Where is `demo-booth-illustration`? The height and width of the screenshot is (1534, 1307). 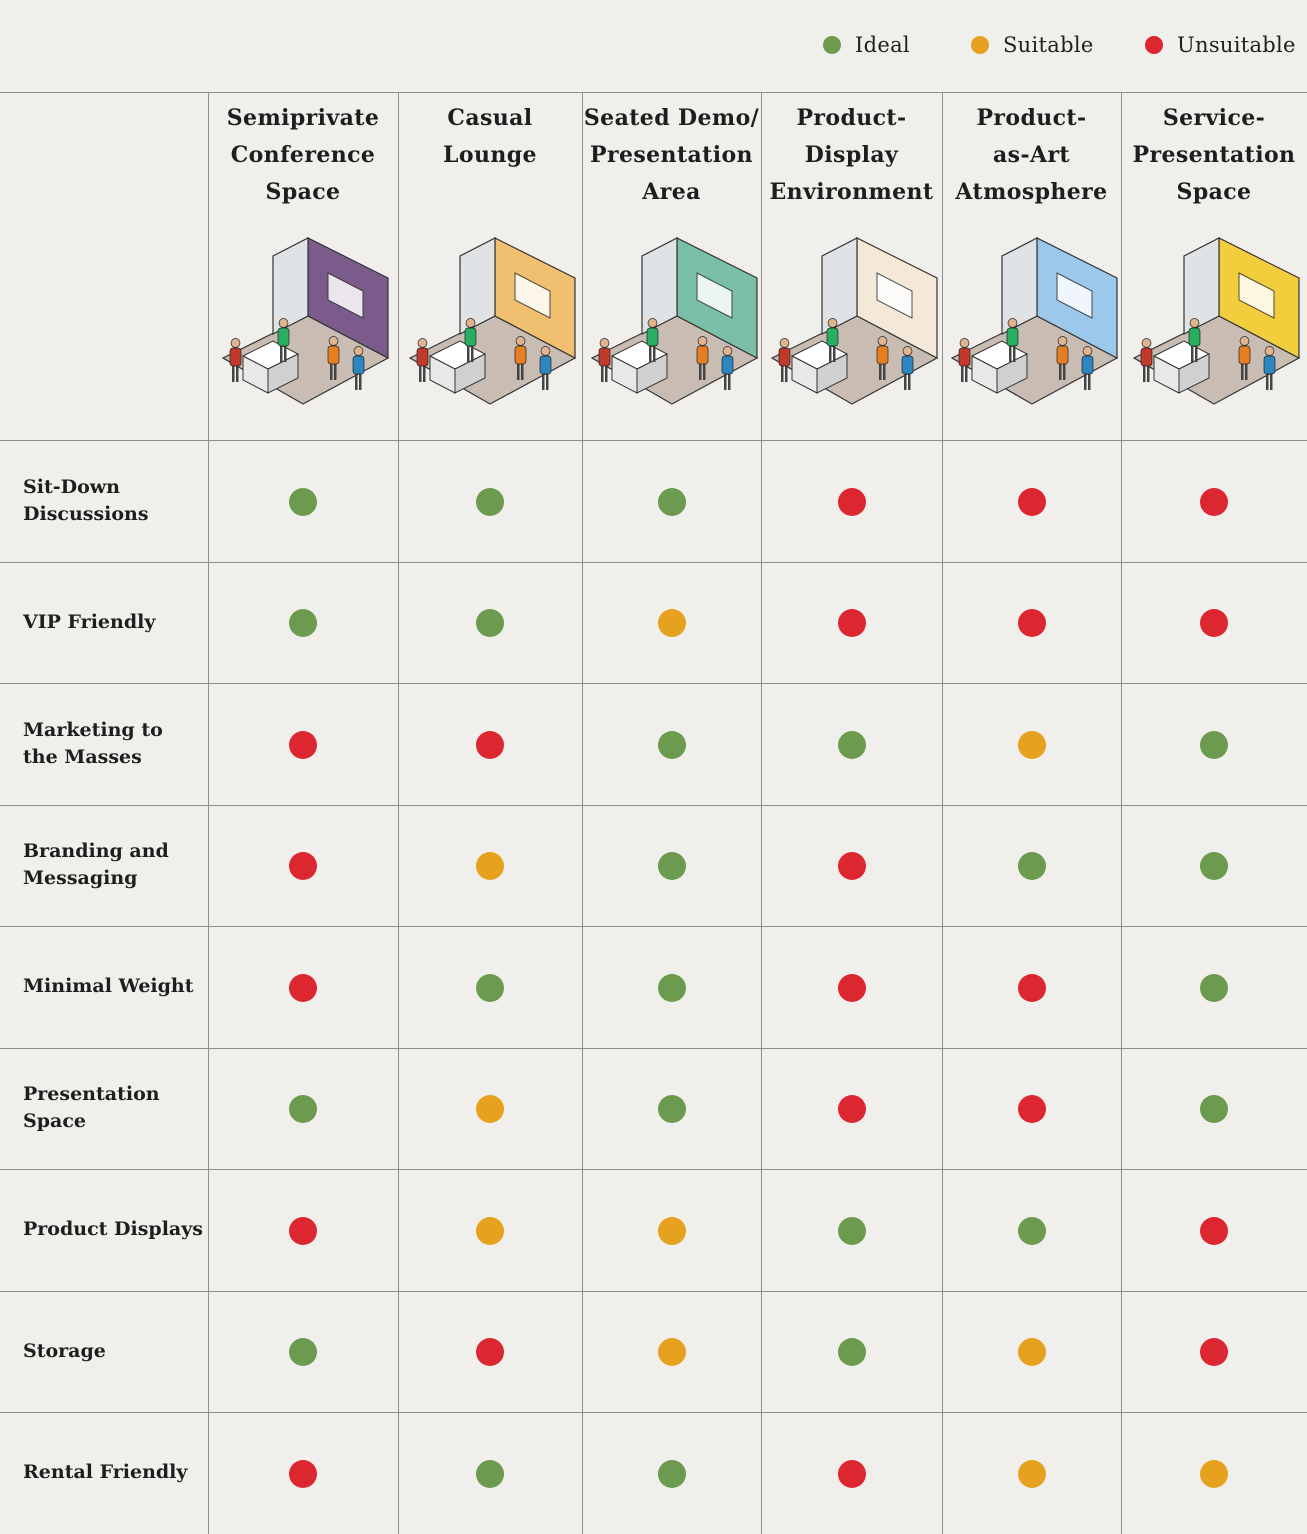 demo-booth-illustration is located at coordinates (672, 323).